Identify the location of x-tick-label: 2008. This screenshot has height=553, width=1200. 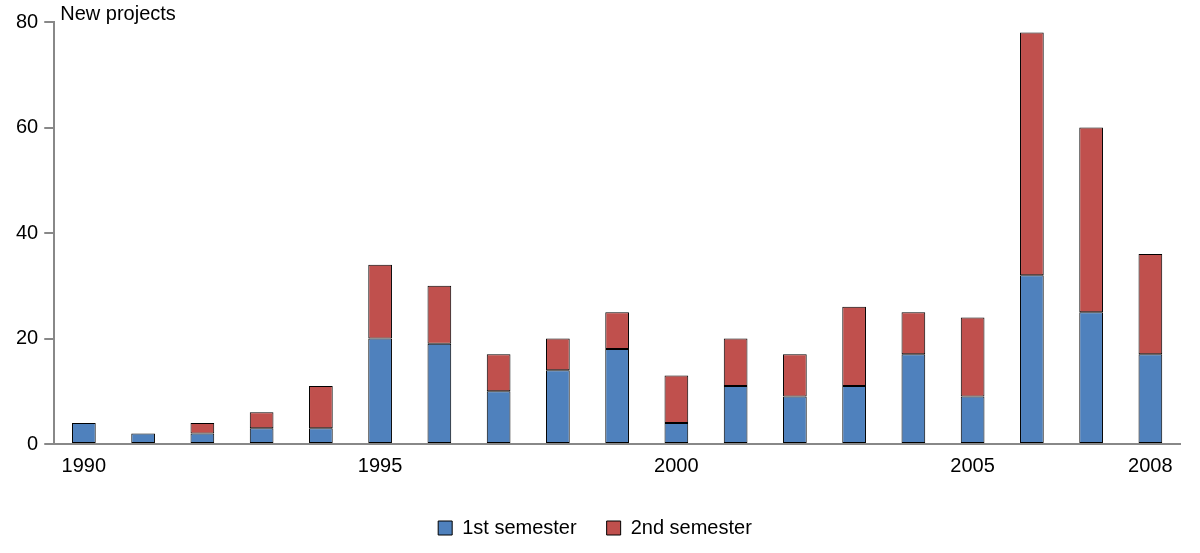
(1150, 464).